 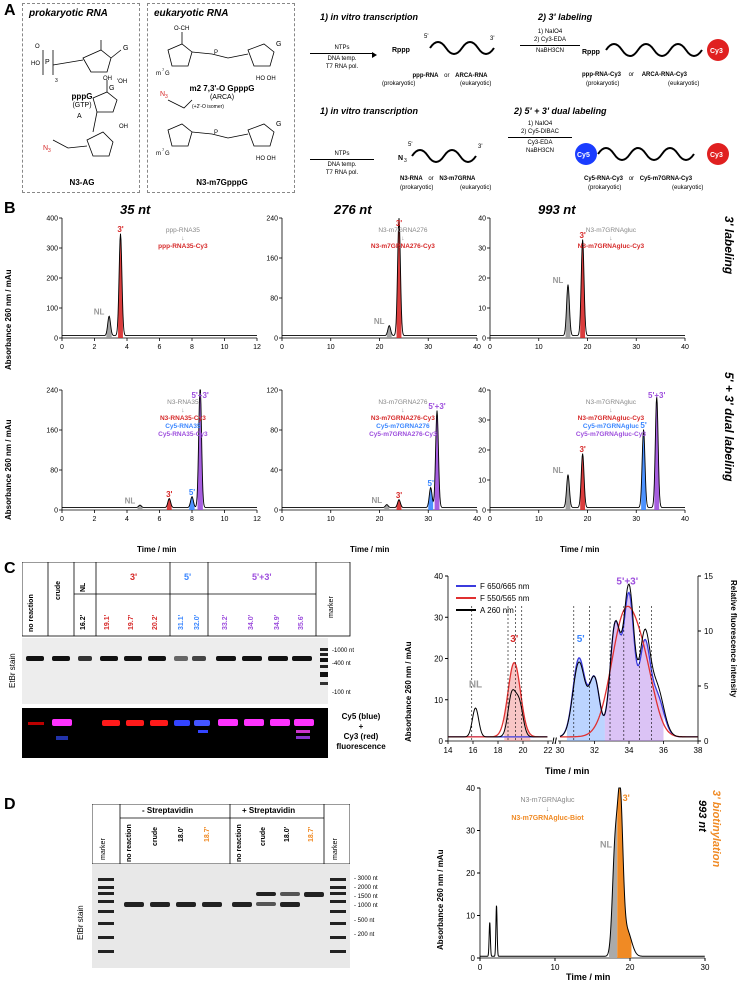 I want to click on lane-lbl-wrap: 19.7', so click(x=135, y=626).